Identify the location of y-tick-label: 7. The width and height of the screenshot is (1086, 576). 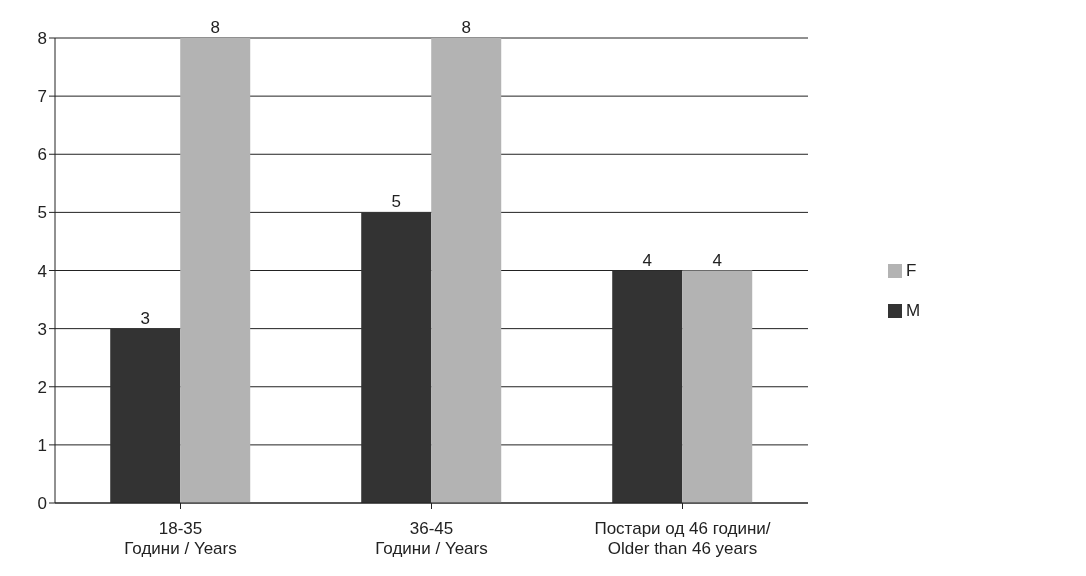
(42, 97).